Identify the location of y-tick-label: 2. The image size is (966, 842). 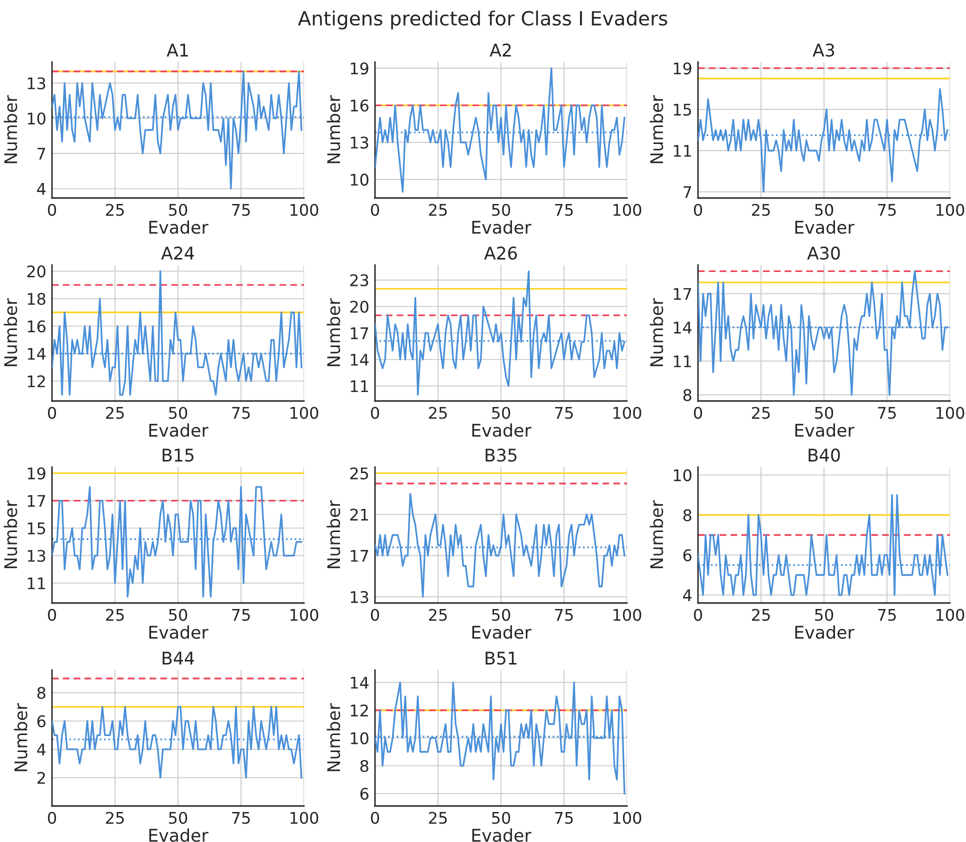
(41, 778).